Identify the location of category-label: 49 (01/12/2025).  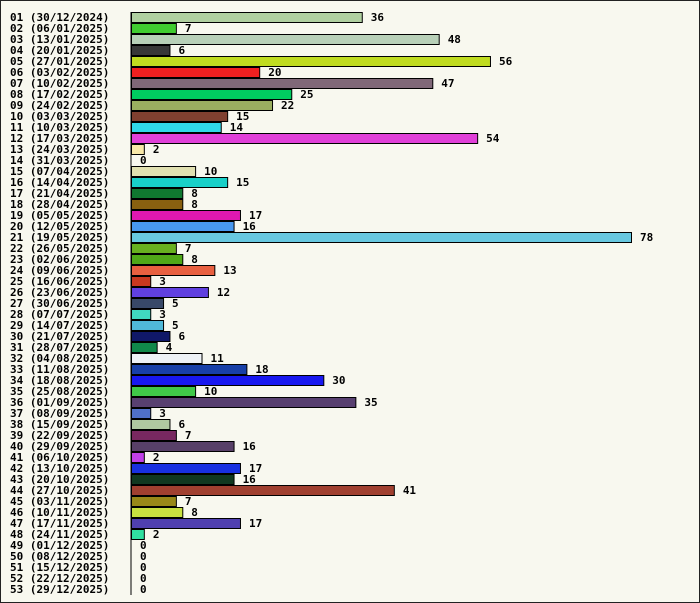
(59, 545).